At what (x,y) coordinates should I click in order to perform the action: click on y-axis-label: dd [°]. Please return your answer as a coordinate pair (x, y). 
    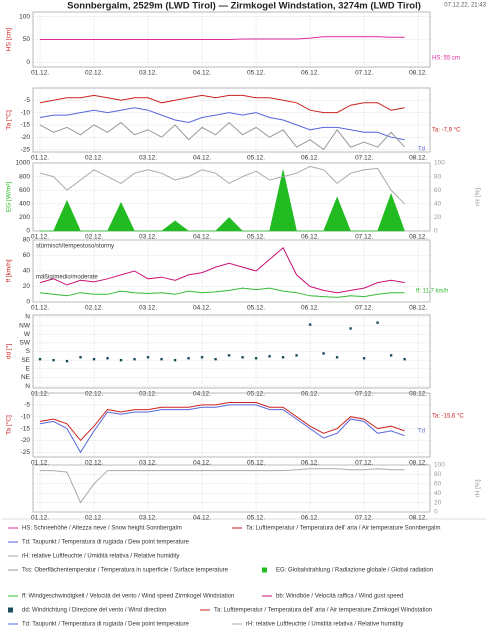
    Looking at the image, I should click on (9, 351).